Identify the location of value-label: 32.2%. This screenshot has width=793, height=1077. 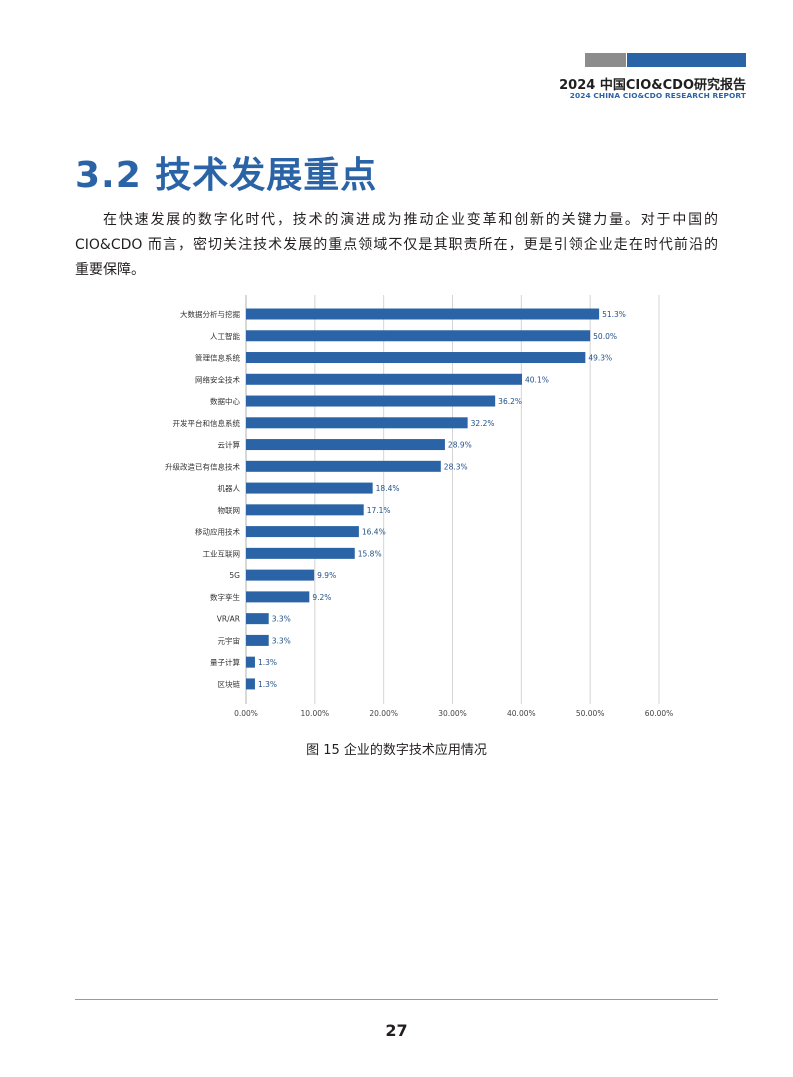
(483, 423).